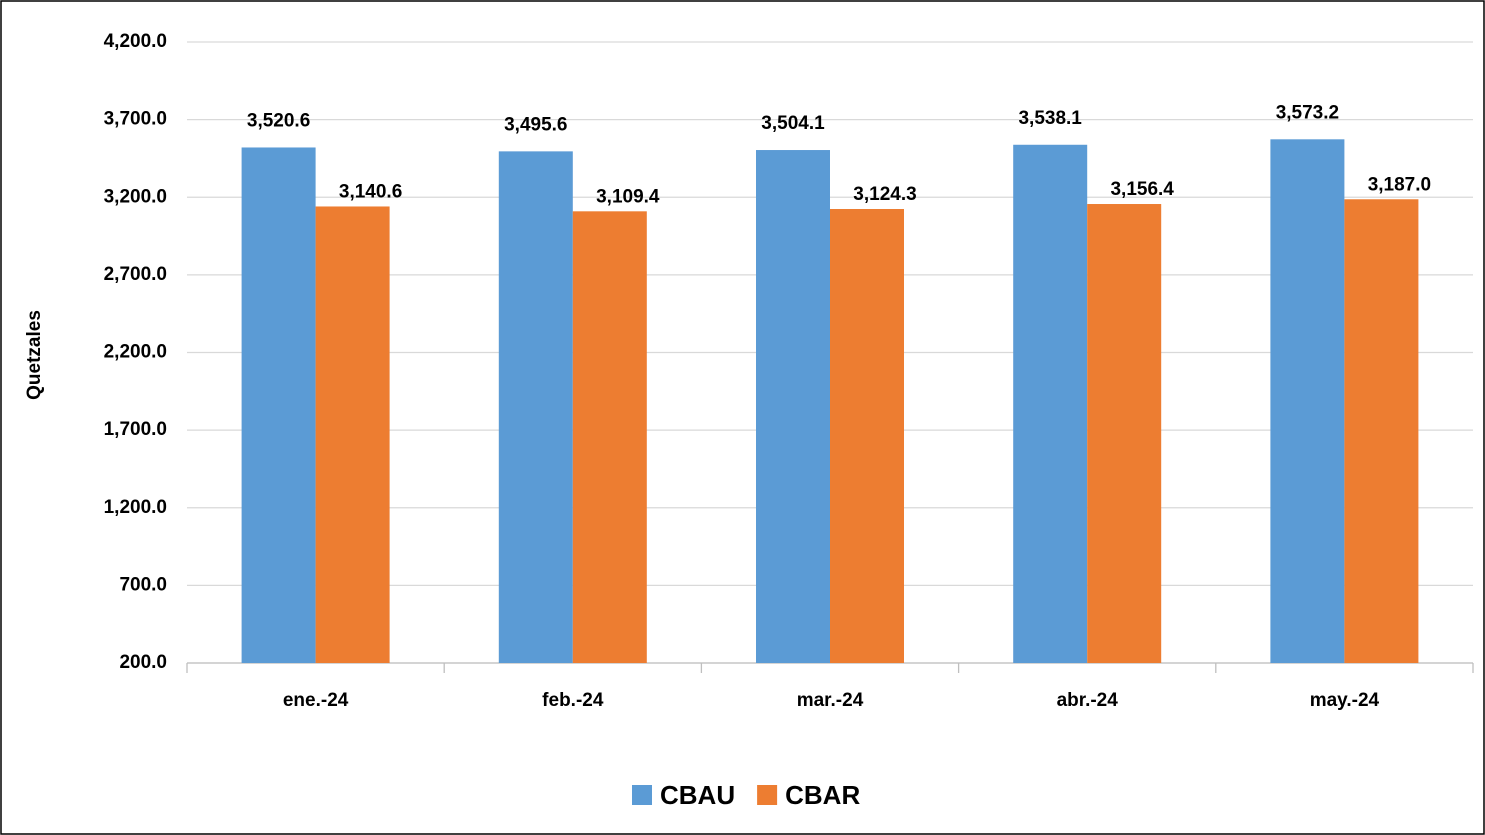  What do you see at coordinates (573, 700) in the screenshot?
I see `x-tick-label: feb.-24` at bounding box center [573, 700].